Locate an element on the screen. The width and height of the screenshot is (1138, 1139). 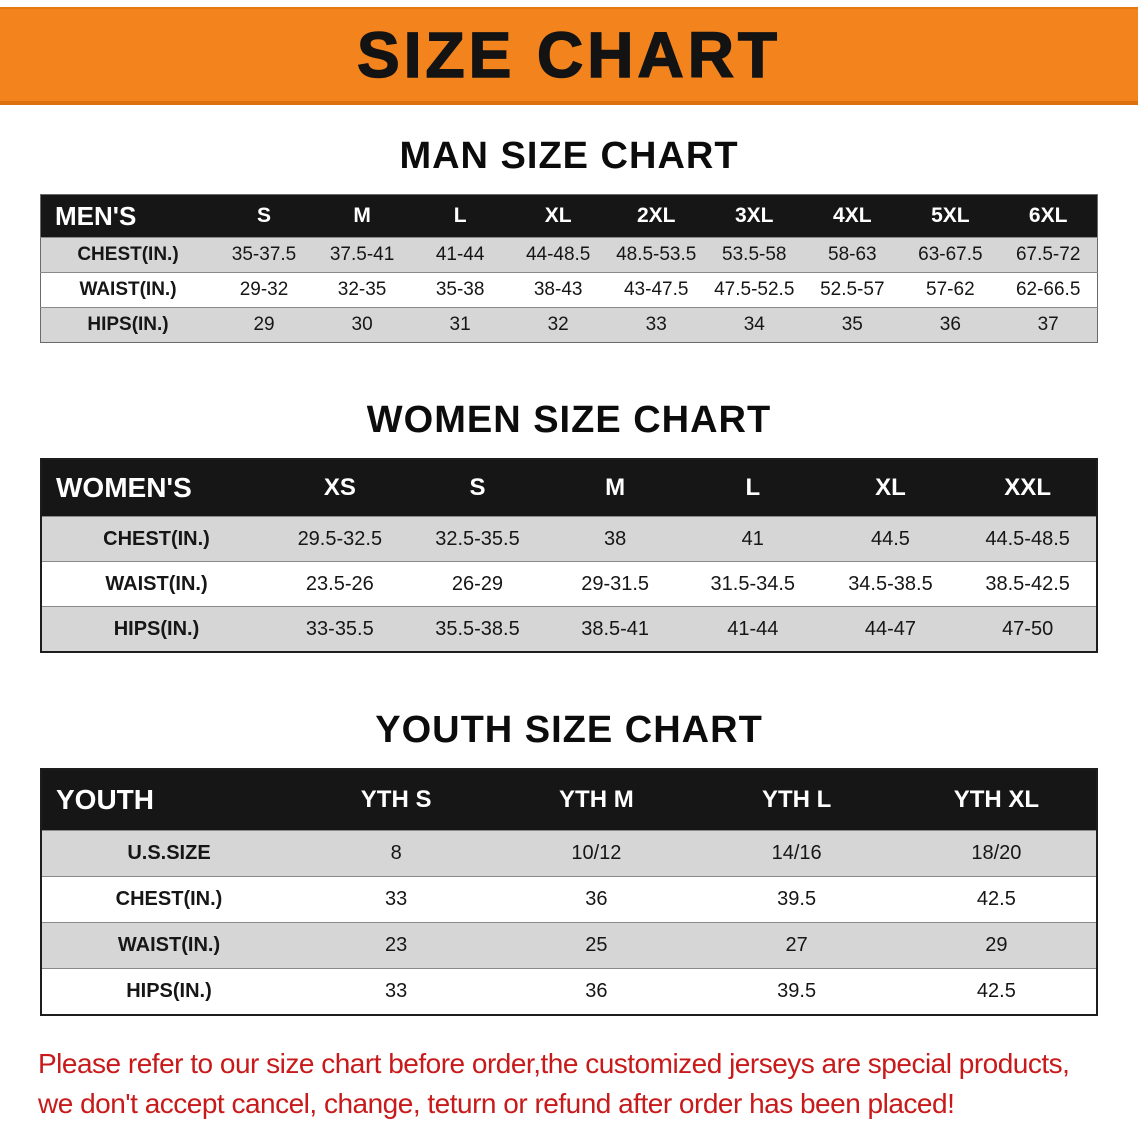
size-value: 18/20 is located at coordinates (996, 853).